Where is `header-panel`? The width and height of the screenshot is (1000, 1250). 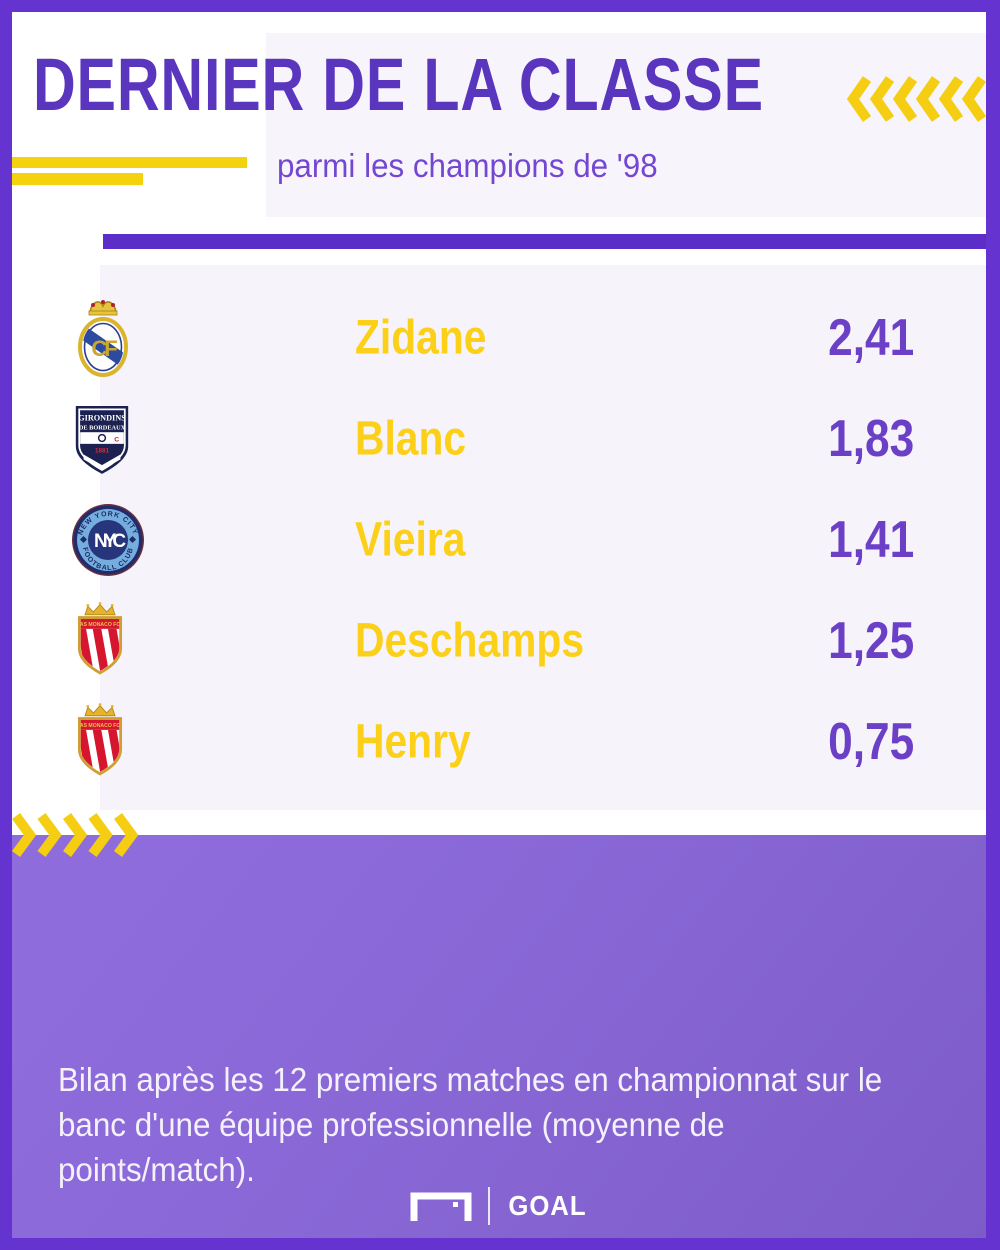
header-panel is located at coordinates (626, 125).